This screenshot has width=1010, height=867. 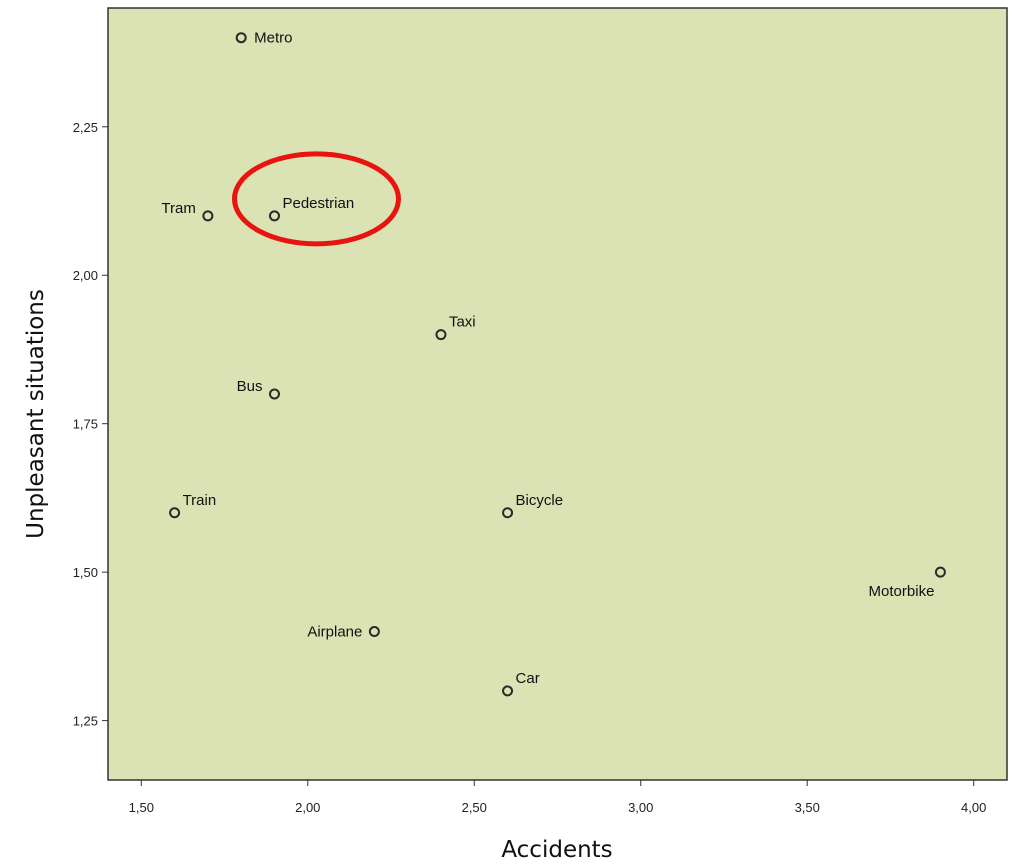 I want to click on x-tick-label: 1,50, so click(x=141, y=807).